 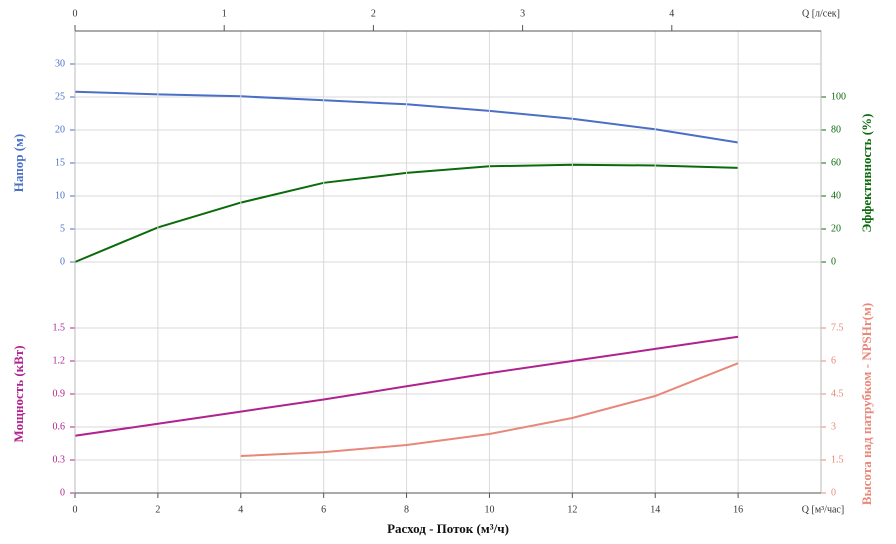 What do you see at coordinates (836, 228) in the screenshot?
I see `y2-tick-label: 20` at bounding box center [836, 228].